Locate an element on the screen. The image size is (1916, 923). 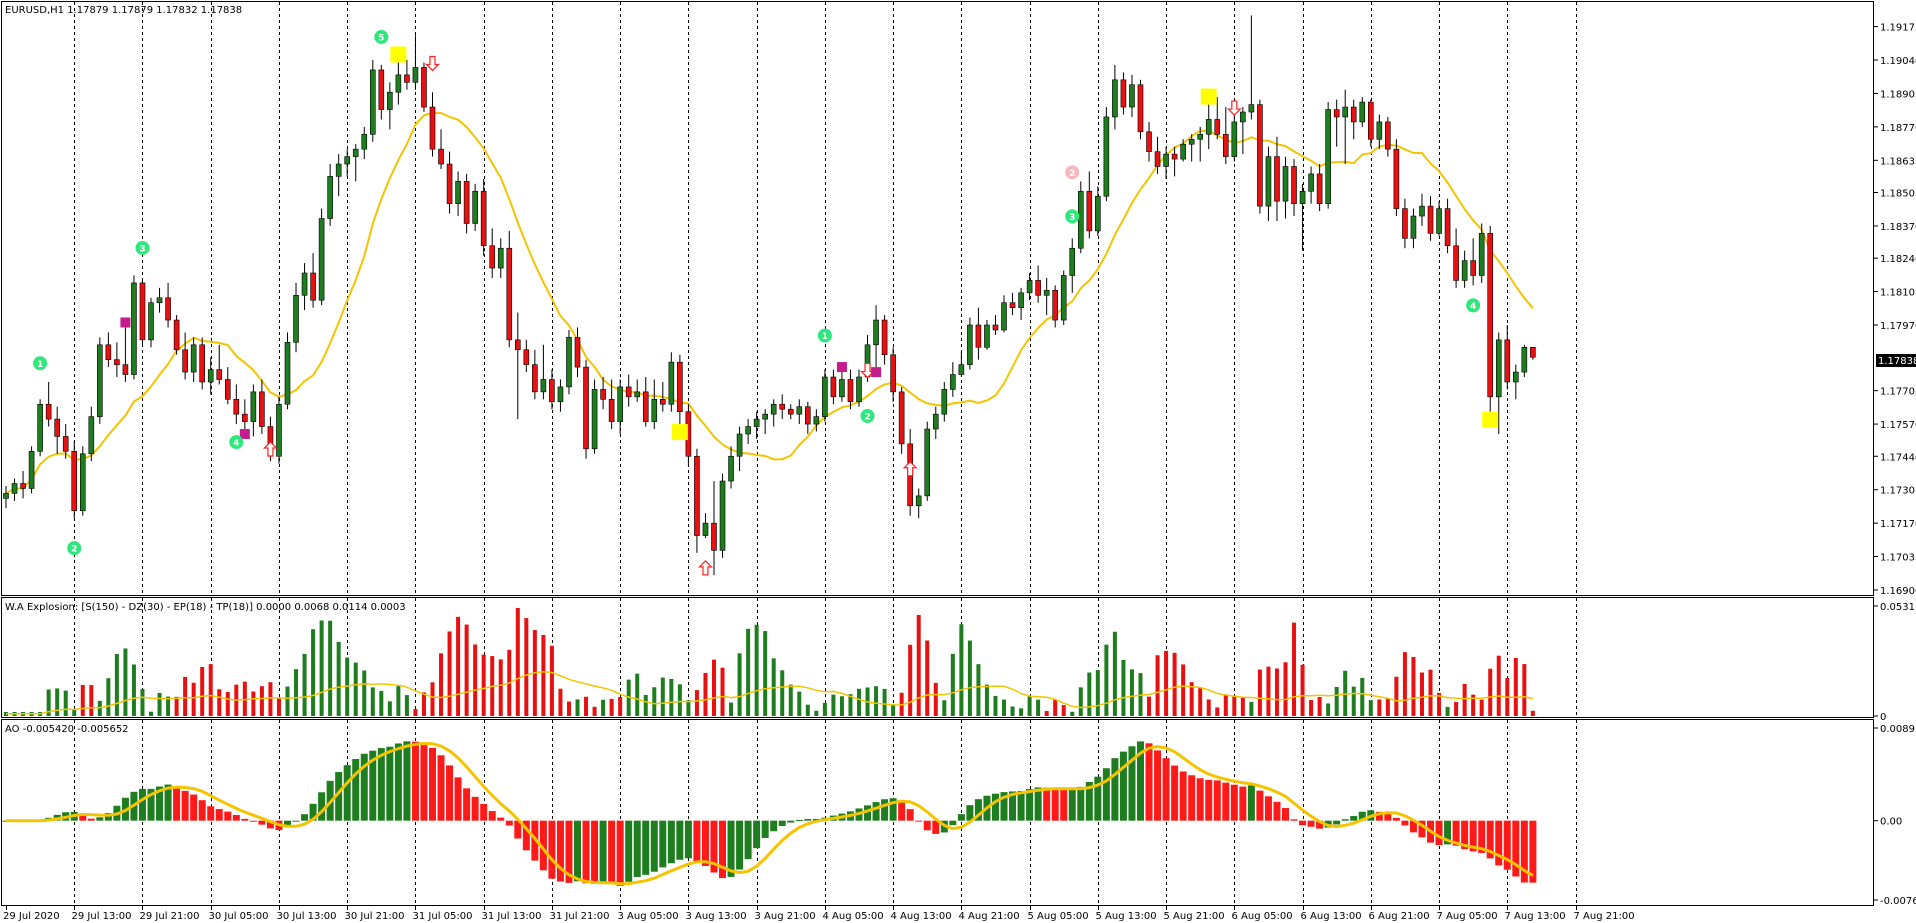
time-label: 3 Aug 05:00 is located at coordinates (648, 916).